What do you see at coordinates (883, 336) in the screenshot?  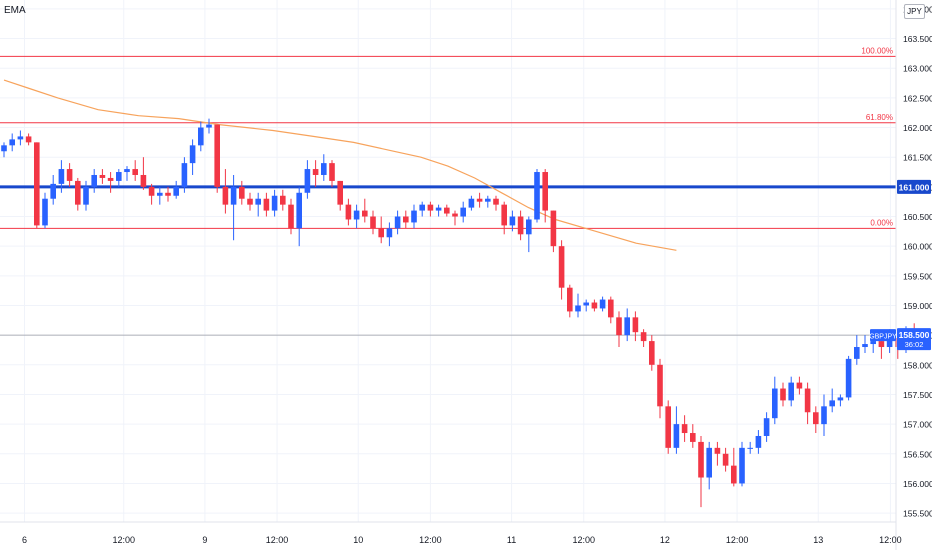 I see `symbol-label: GBPJPY` at bounding box center [883, 336].